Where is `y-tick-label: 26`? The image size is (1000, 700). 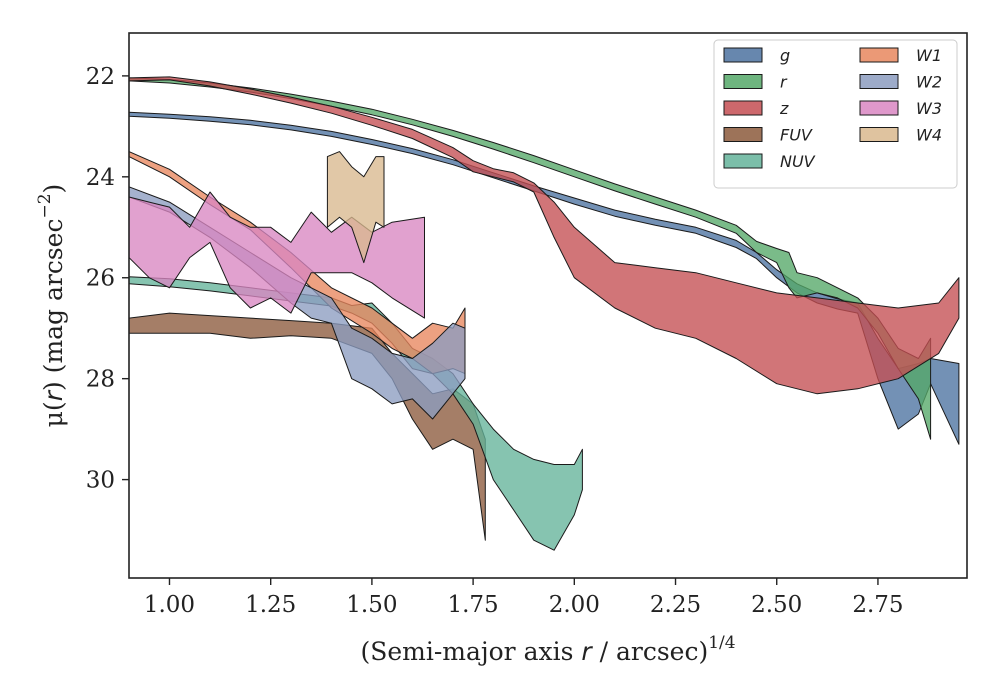 y-tick-label: 26 is located at coordinates (100, 279).